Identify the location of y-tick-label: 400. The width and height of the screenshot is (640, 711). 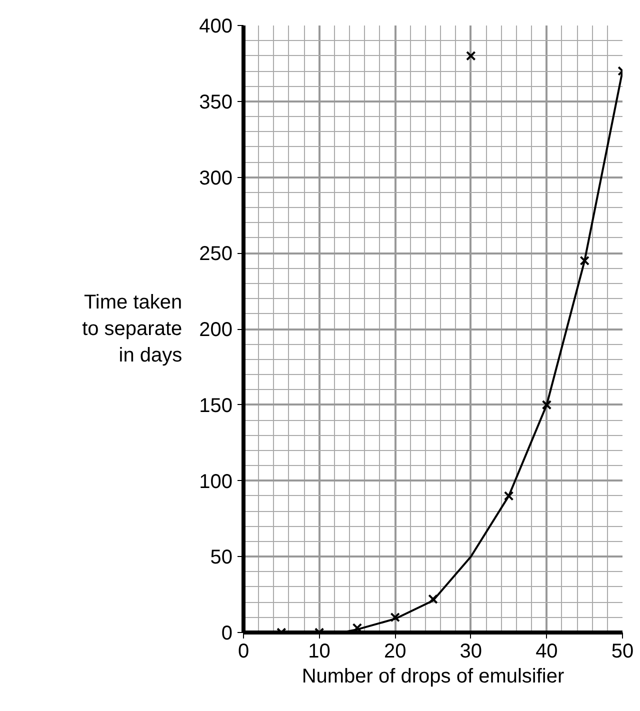
(216, 27).